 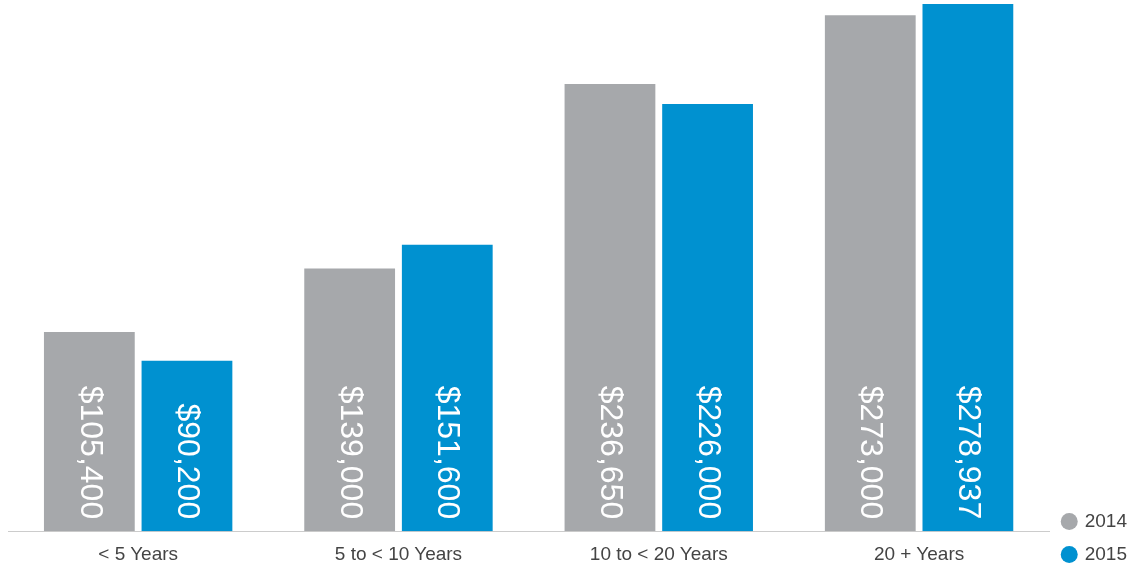 I want to click on data-label: $90,200, so click(x=189, y=461).